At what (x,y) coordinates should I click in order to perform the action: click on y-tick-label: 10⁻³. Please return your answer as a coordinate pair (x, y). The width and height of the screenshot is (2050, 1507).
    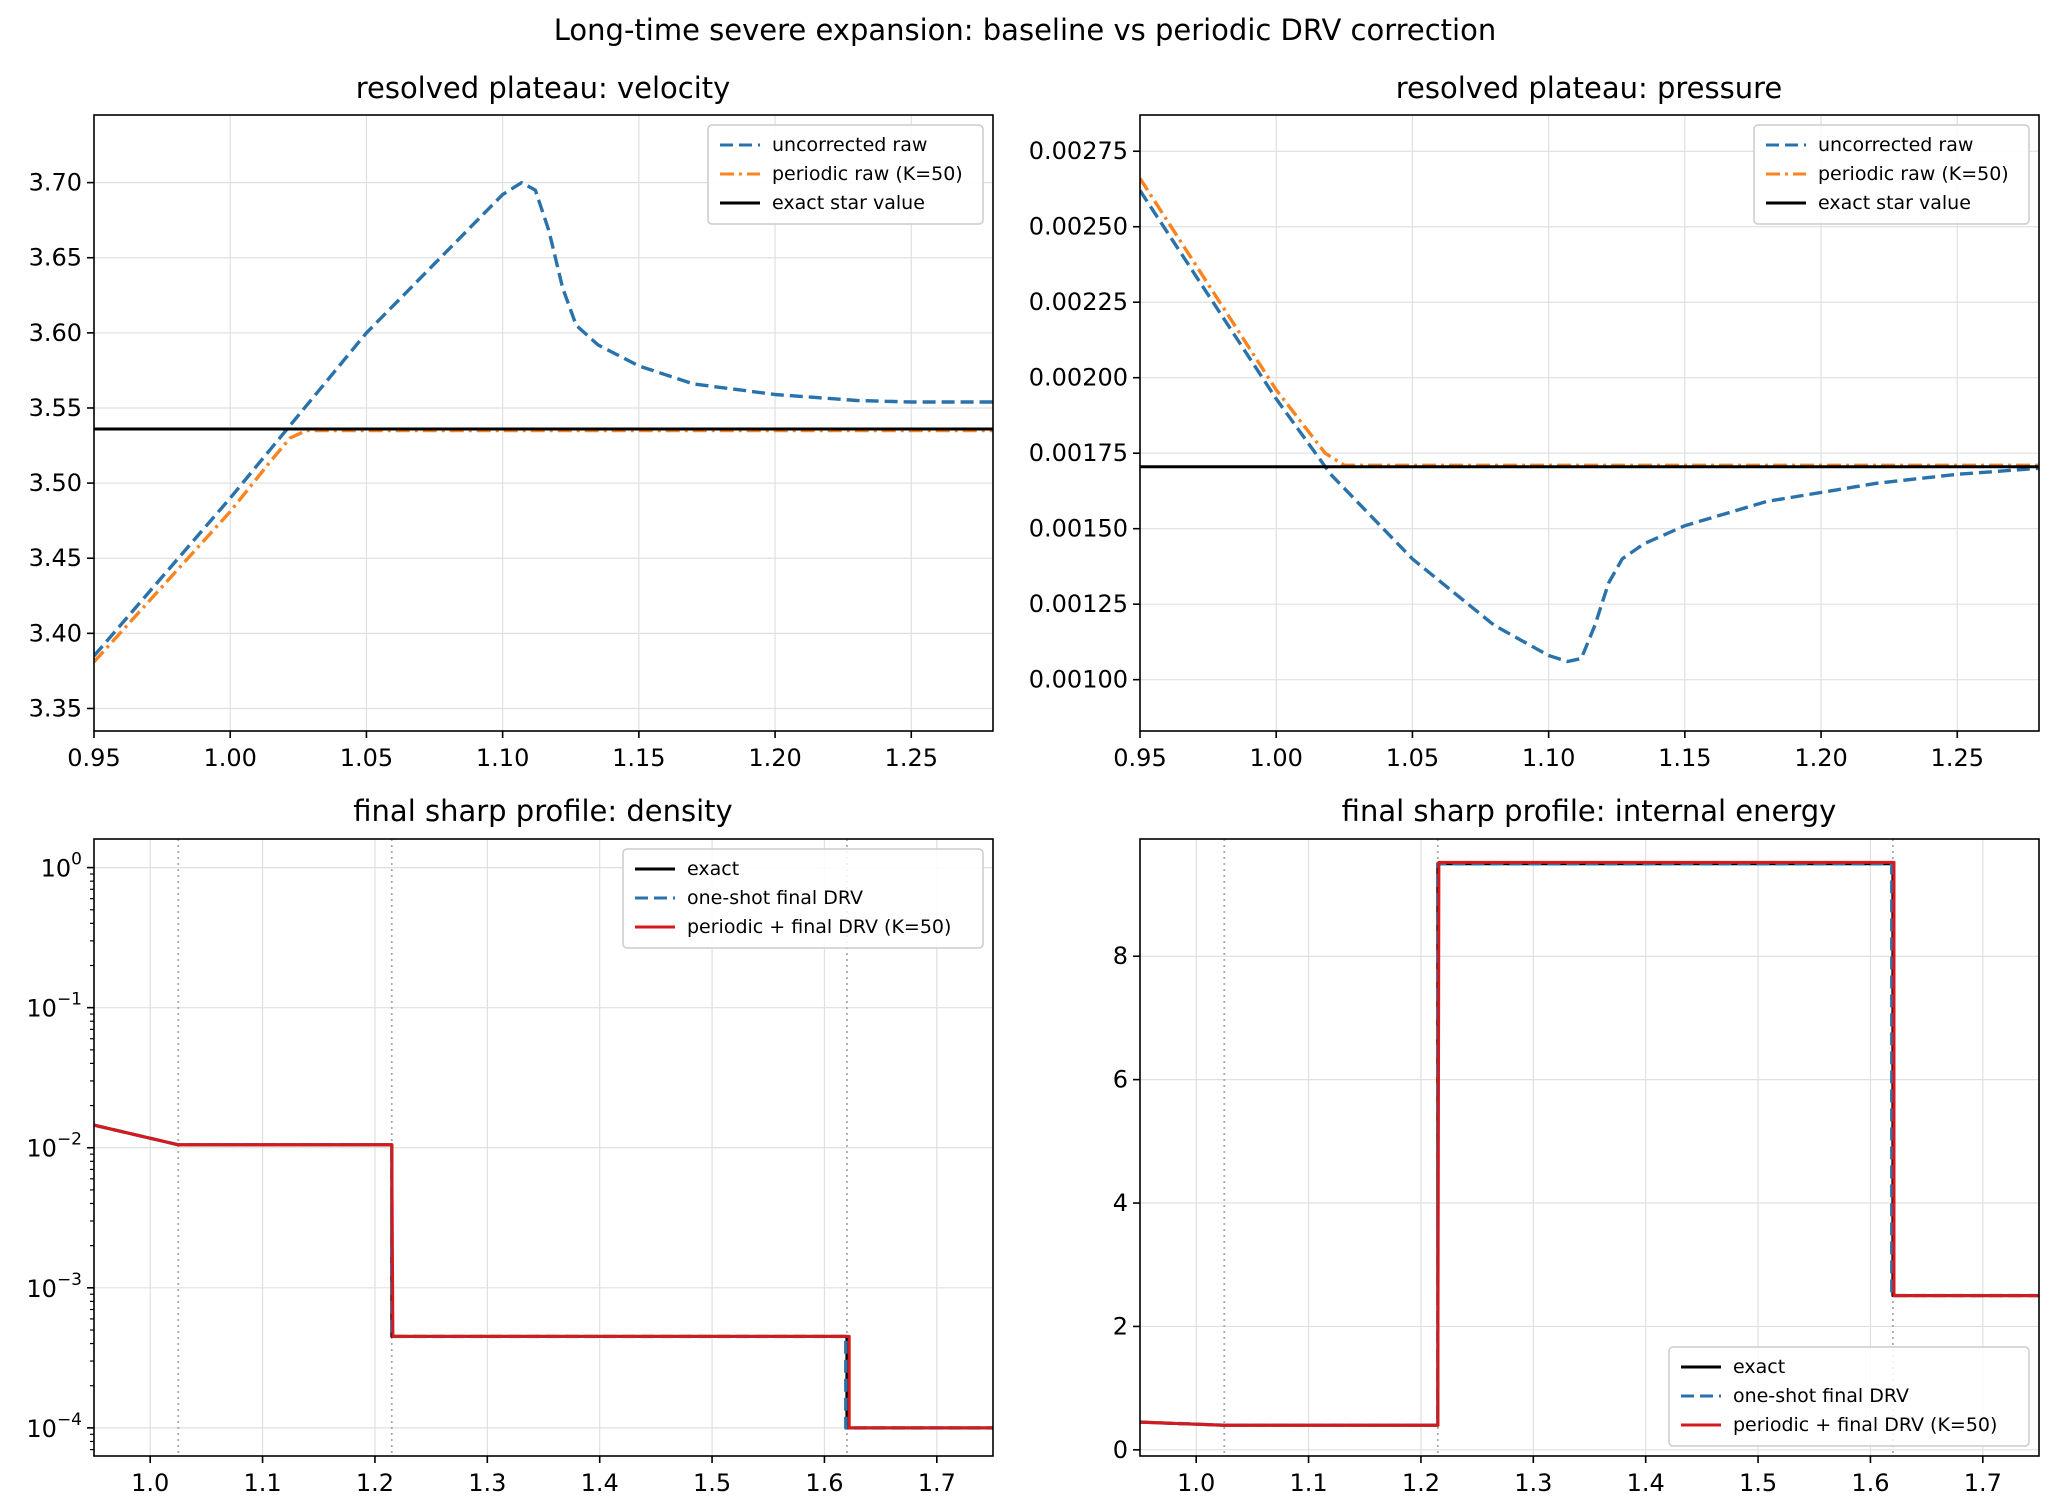
    Looking at the image, I should click on (54, 1286).